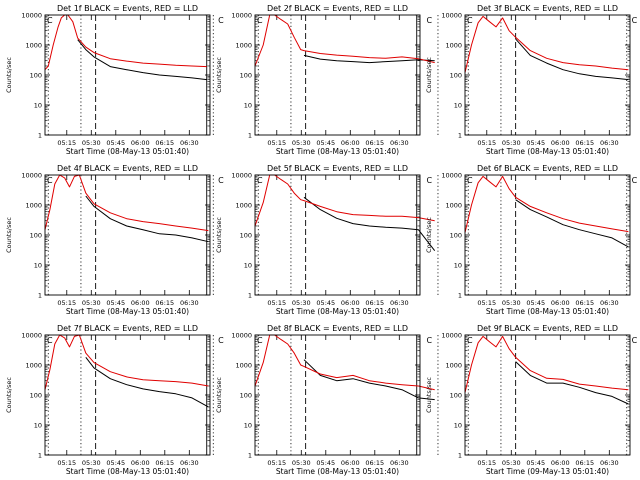 The image size is (640, 480). I want to click on plot-title: Det 9f BLACK = Events, RED = LLD, so click(547, 328).